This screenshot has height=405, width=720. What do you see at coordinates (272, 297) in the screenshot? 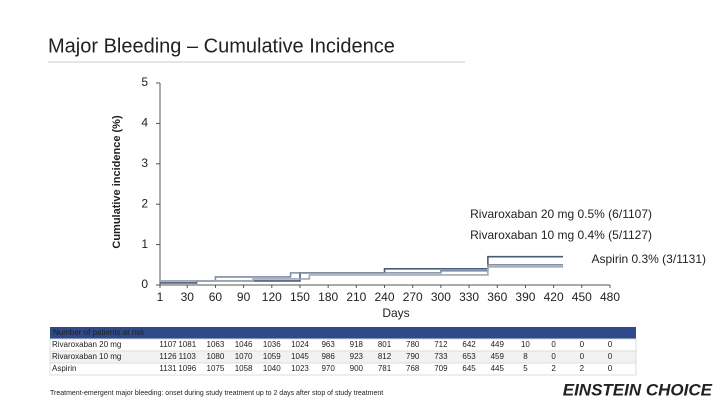
I see `x-tick-label: 120` at bounding box center [272, 297].